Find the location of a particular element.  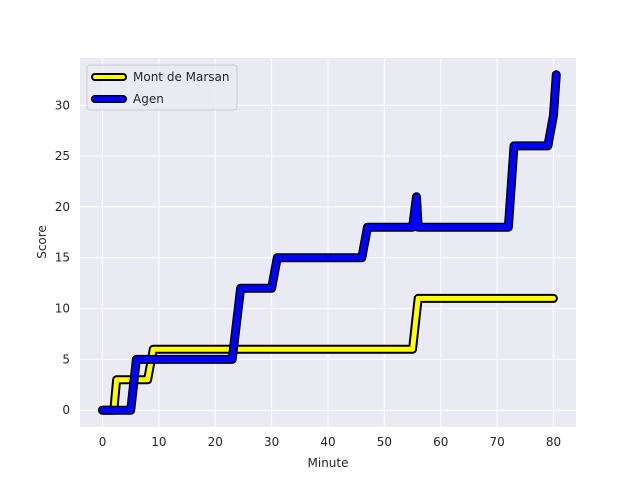

x-axis-label: Minute is located at coordinates (328, 463).